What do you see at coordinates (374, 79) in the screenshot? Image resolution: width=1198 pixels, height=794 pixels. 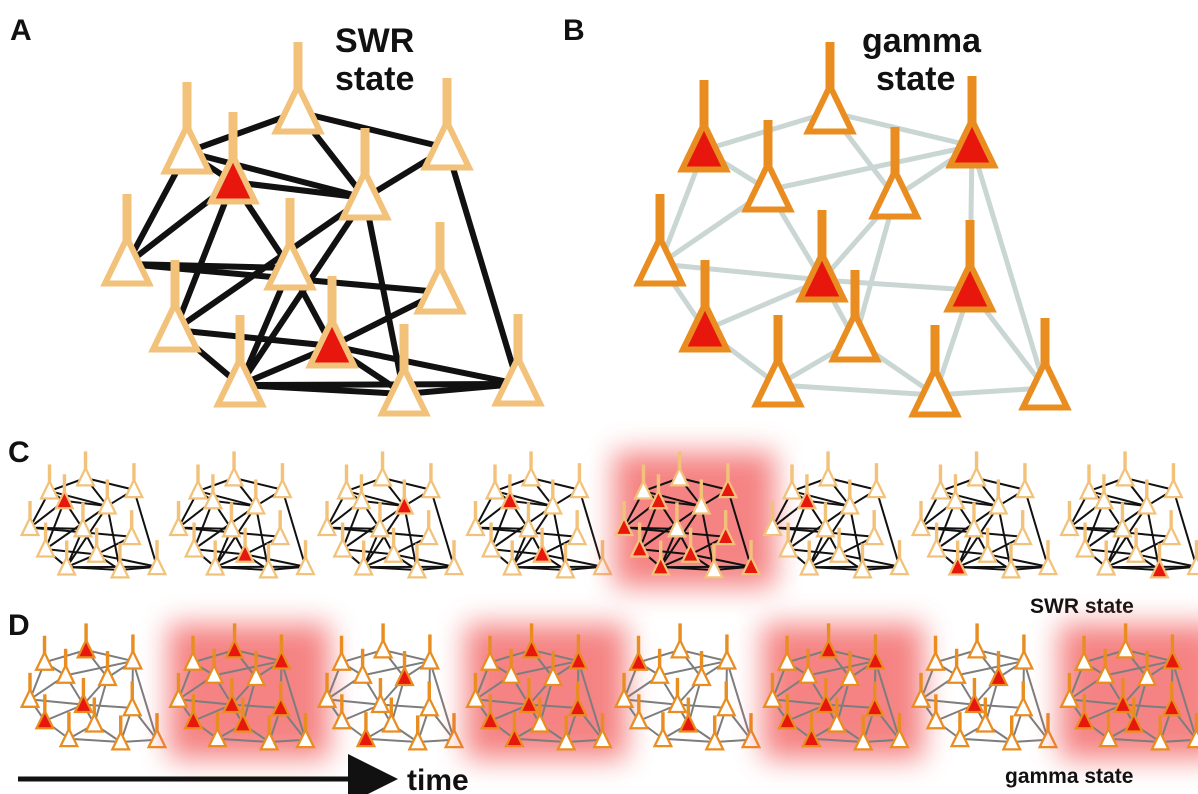 I see `panel-a-title-line2: state` at bounding box center [374, 79].